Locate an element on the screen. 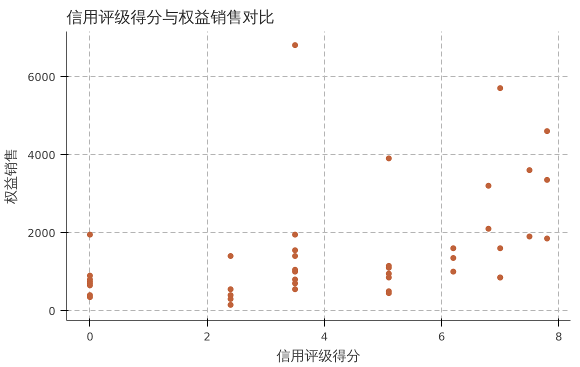 The width and height of the screenshot is (580, 367). x-tick-label: 4 is located at coordinates (324, 337).